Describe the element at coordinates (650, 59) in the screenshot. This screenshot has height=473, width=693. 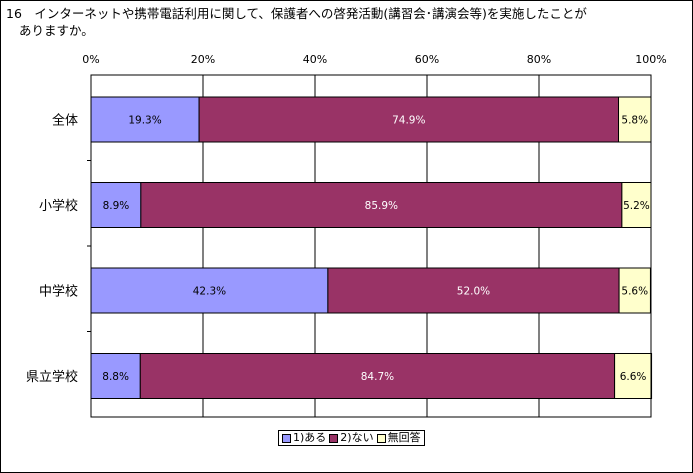
I see `x-tick-label: 100%` at that location.